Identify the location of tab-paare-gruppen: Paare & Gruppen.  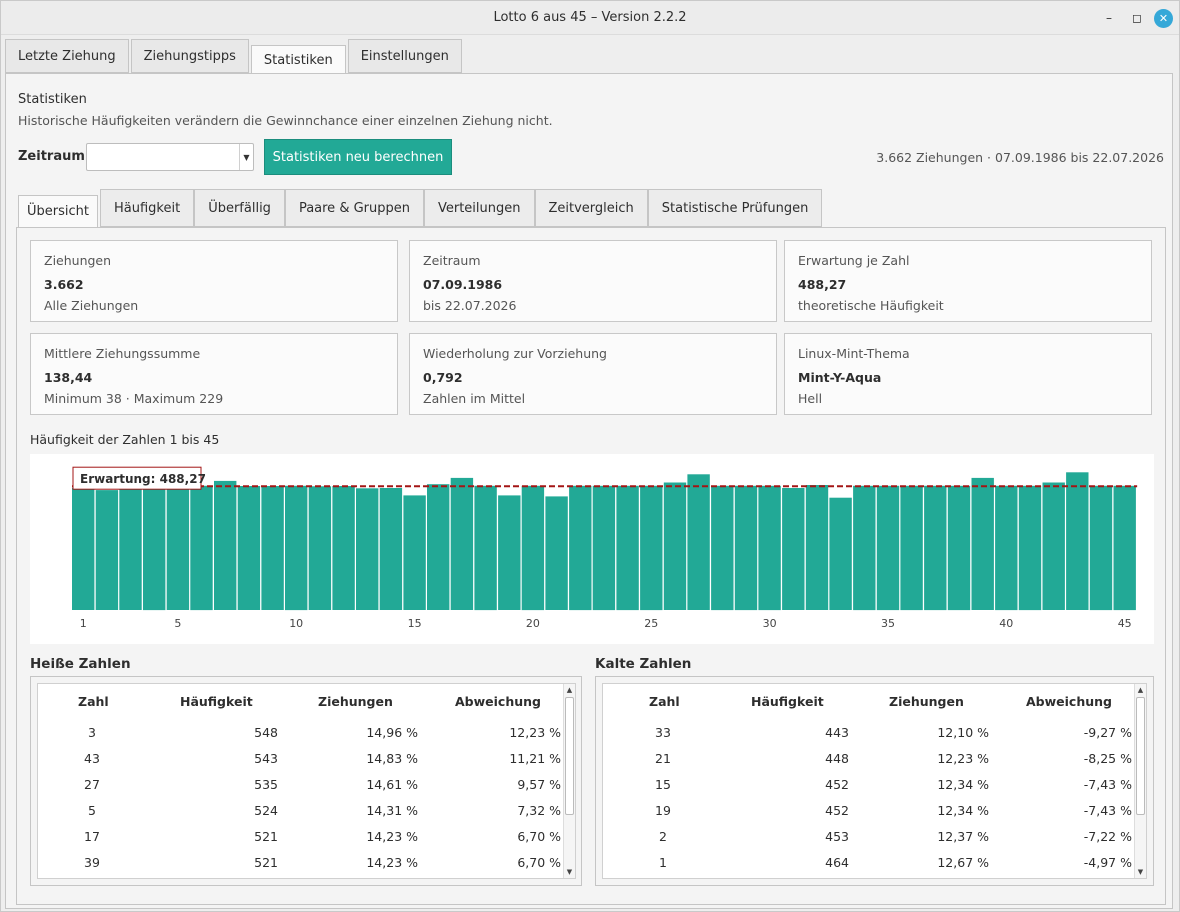
(354, 208).